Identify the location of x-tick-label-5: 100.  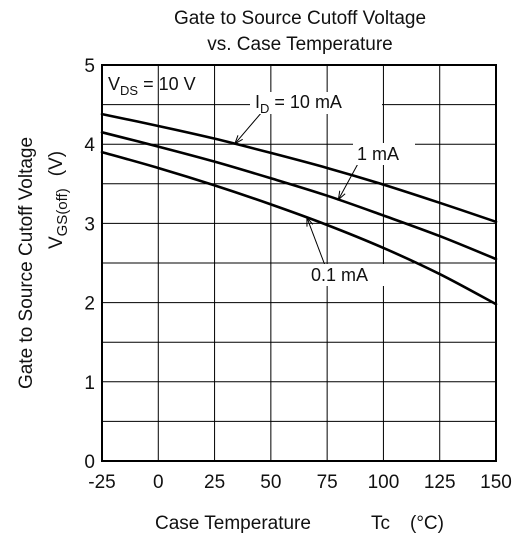
(384, 482).